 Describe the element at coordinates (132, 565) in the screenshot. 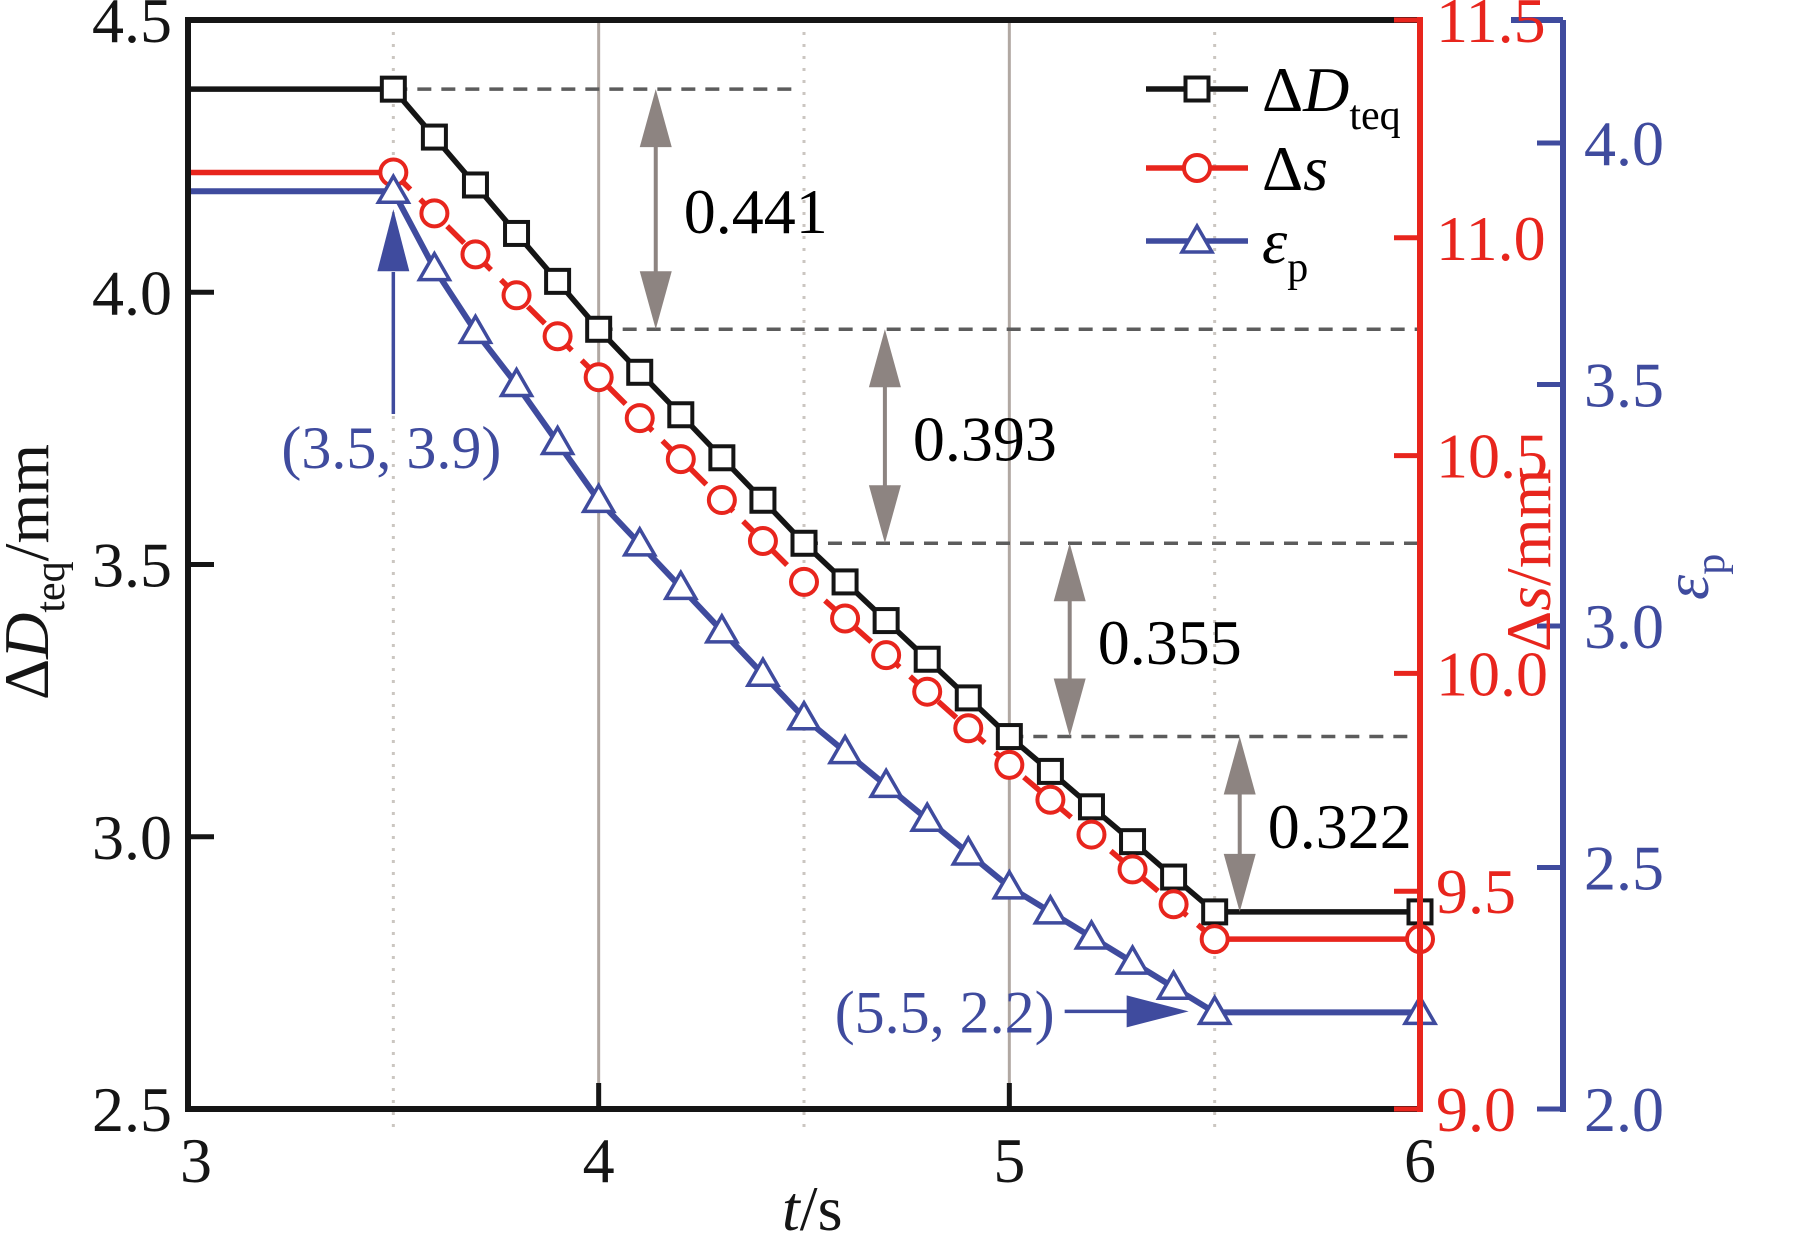

I see `left-tick-label: 3.5` at that location.